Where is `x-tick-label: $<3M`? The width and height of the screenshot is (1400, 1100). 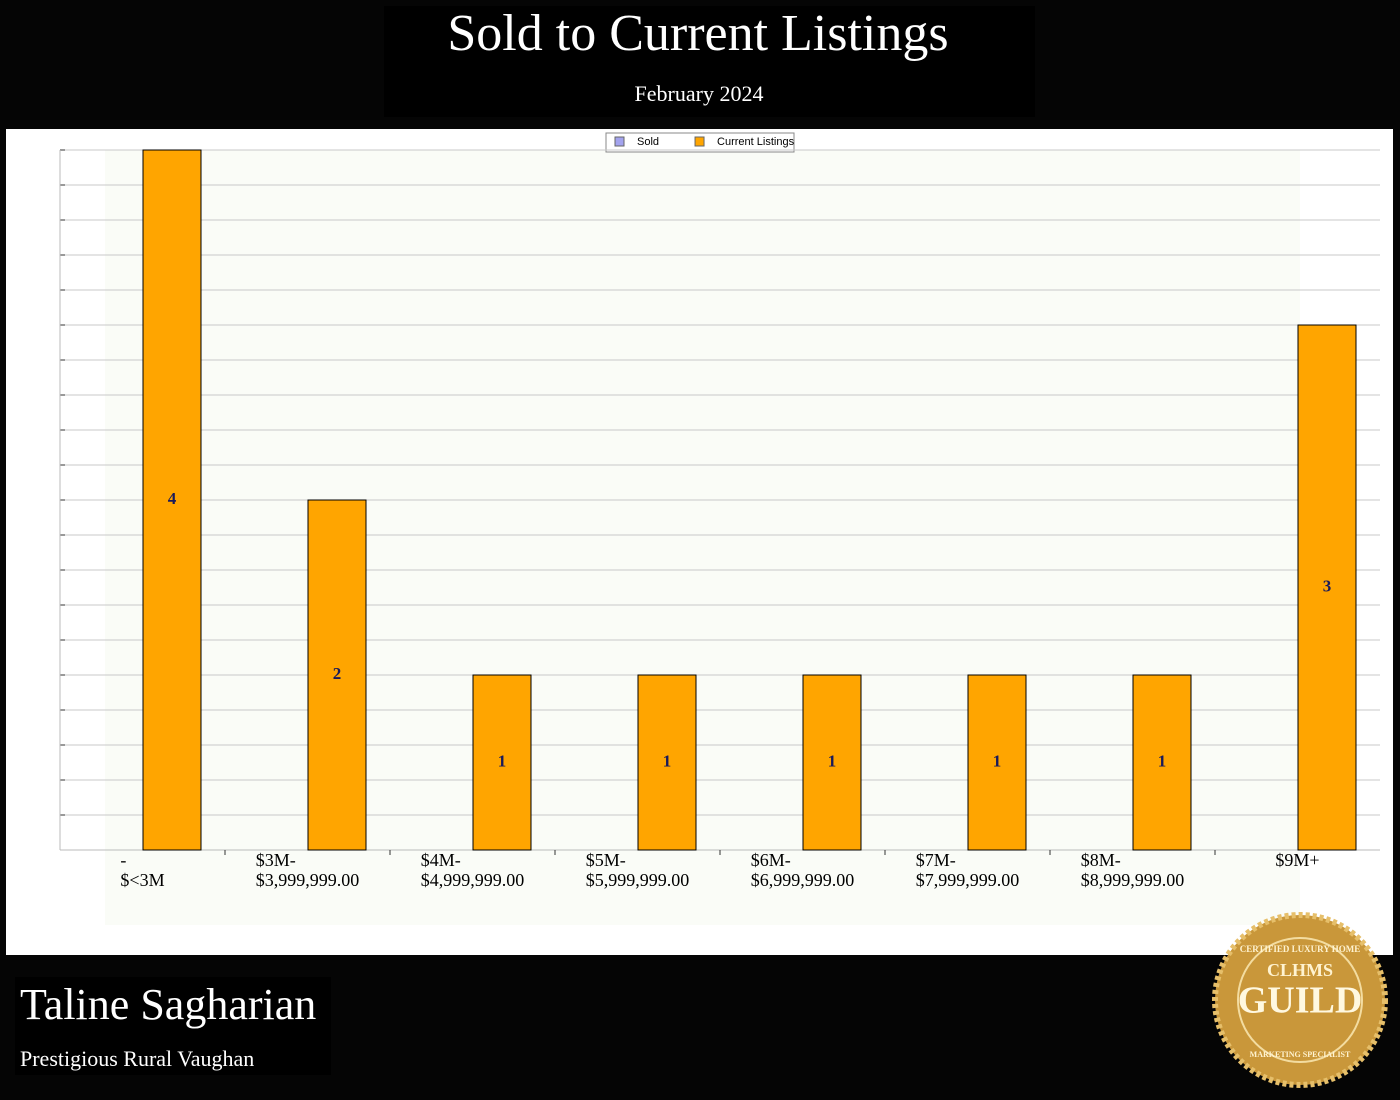
x-tick-label: $<3M is located at coordinates (142, 880).